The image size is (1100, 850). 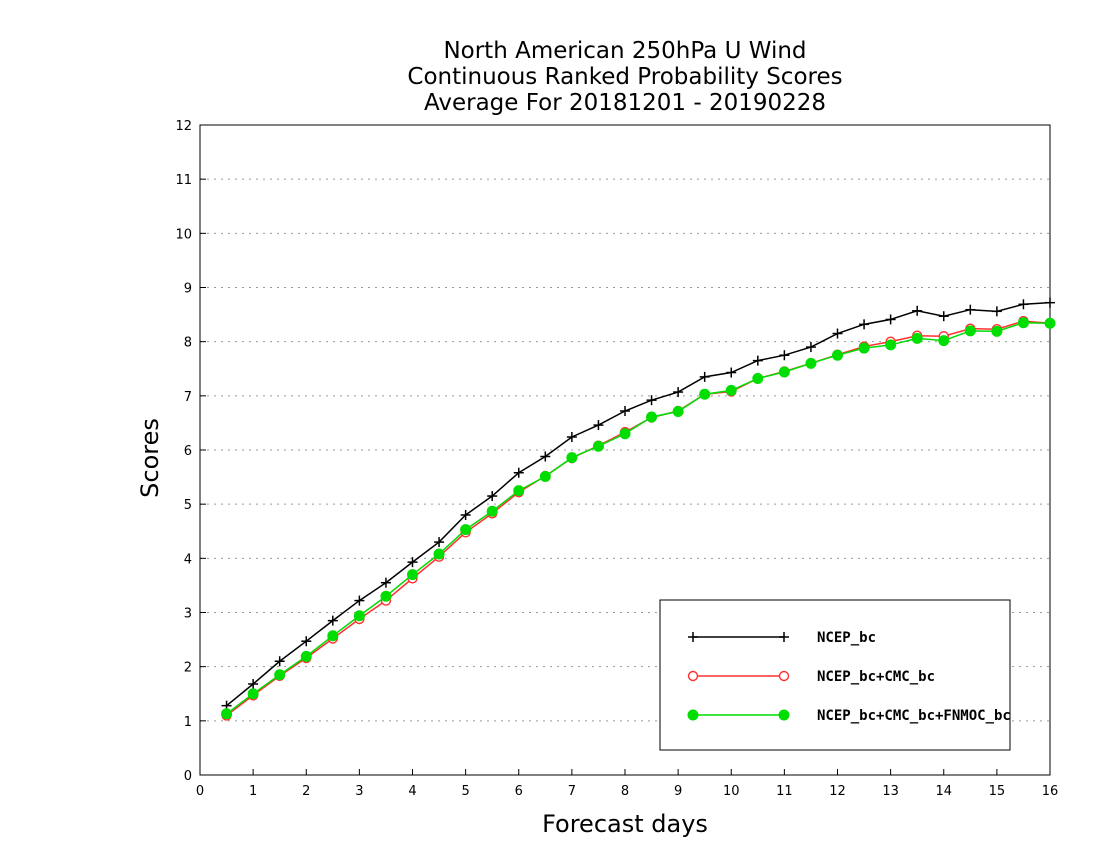 What do you see at coordinates (188, 776) in the screenshot?
I see `y-tick-label-0: 0` at bounding box center [188, 776].